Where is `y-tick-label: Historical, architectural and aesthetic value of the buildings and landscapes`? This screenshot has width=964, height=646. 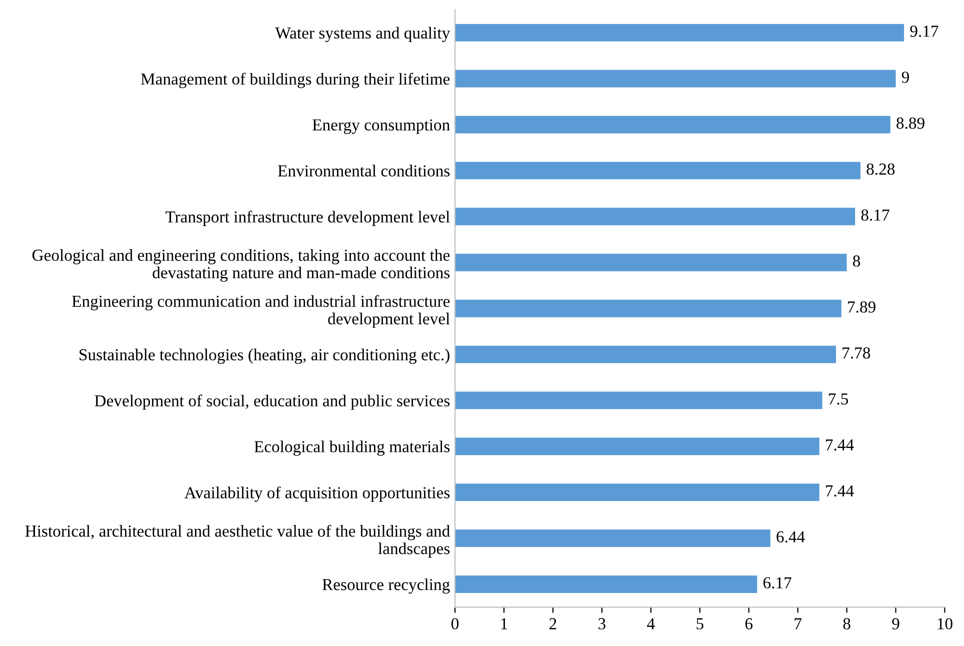 y-tick-label: Historical, architectural and aesthetic value of the buildings and landscapes is located at coordinates (237, 541).